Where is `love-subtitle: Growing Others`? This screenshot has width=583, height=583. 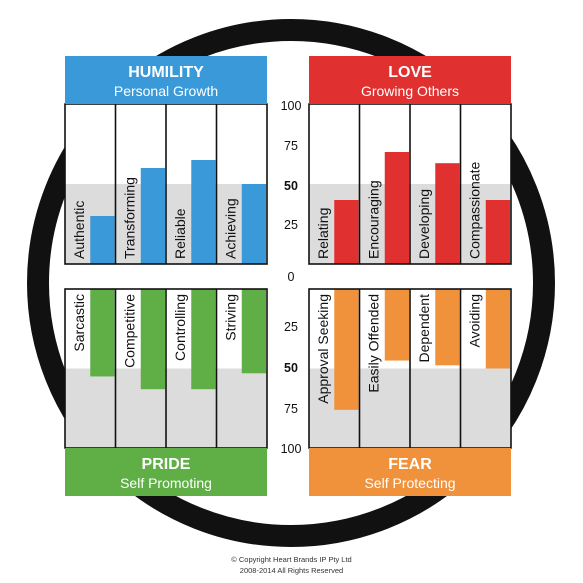 love-subtitle: Growing Others is located at coordinates (410, 91).